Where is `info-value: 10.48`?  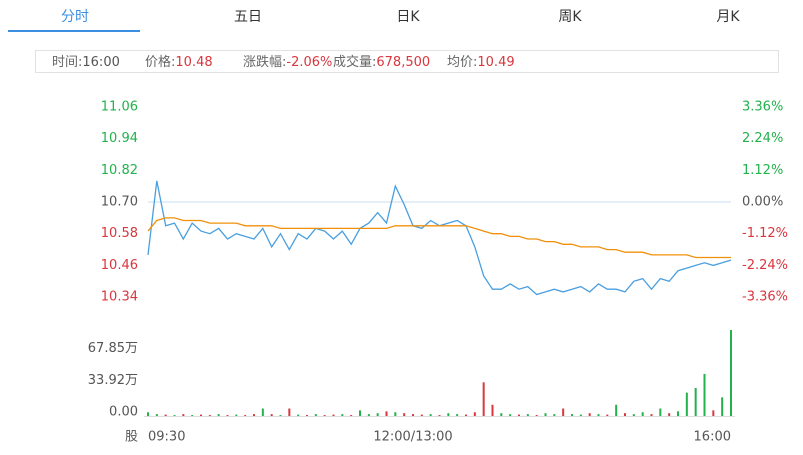 info-value: 10.48 is located at coordinates (193, 62).